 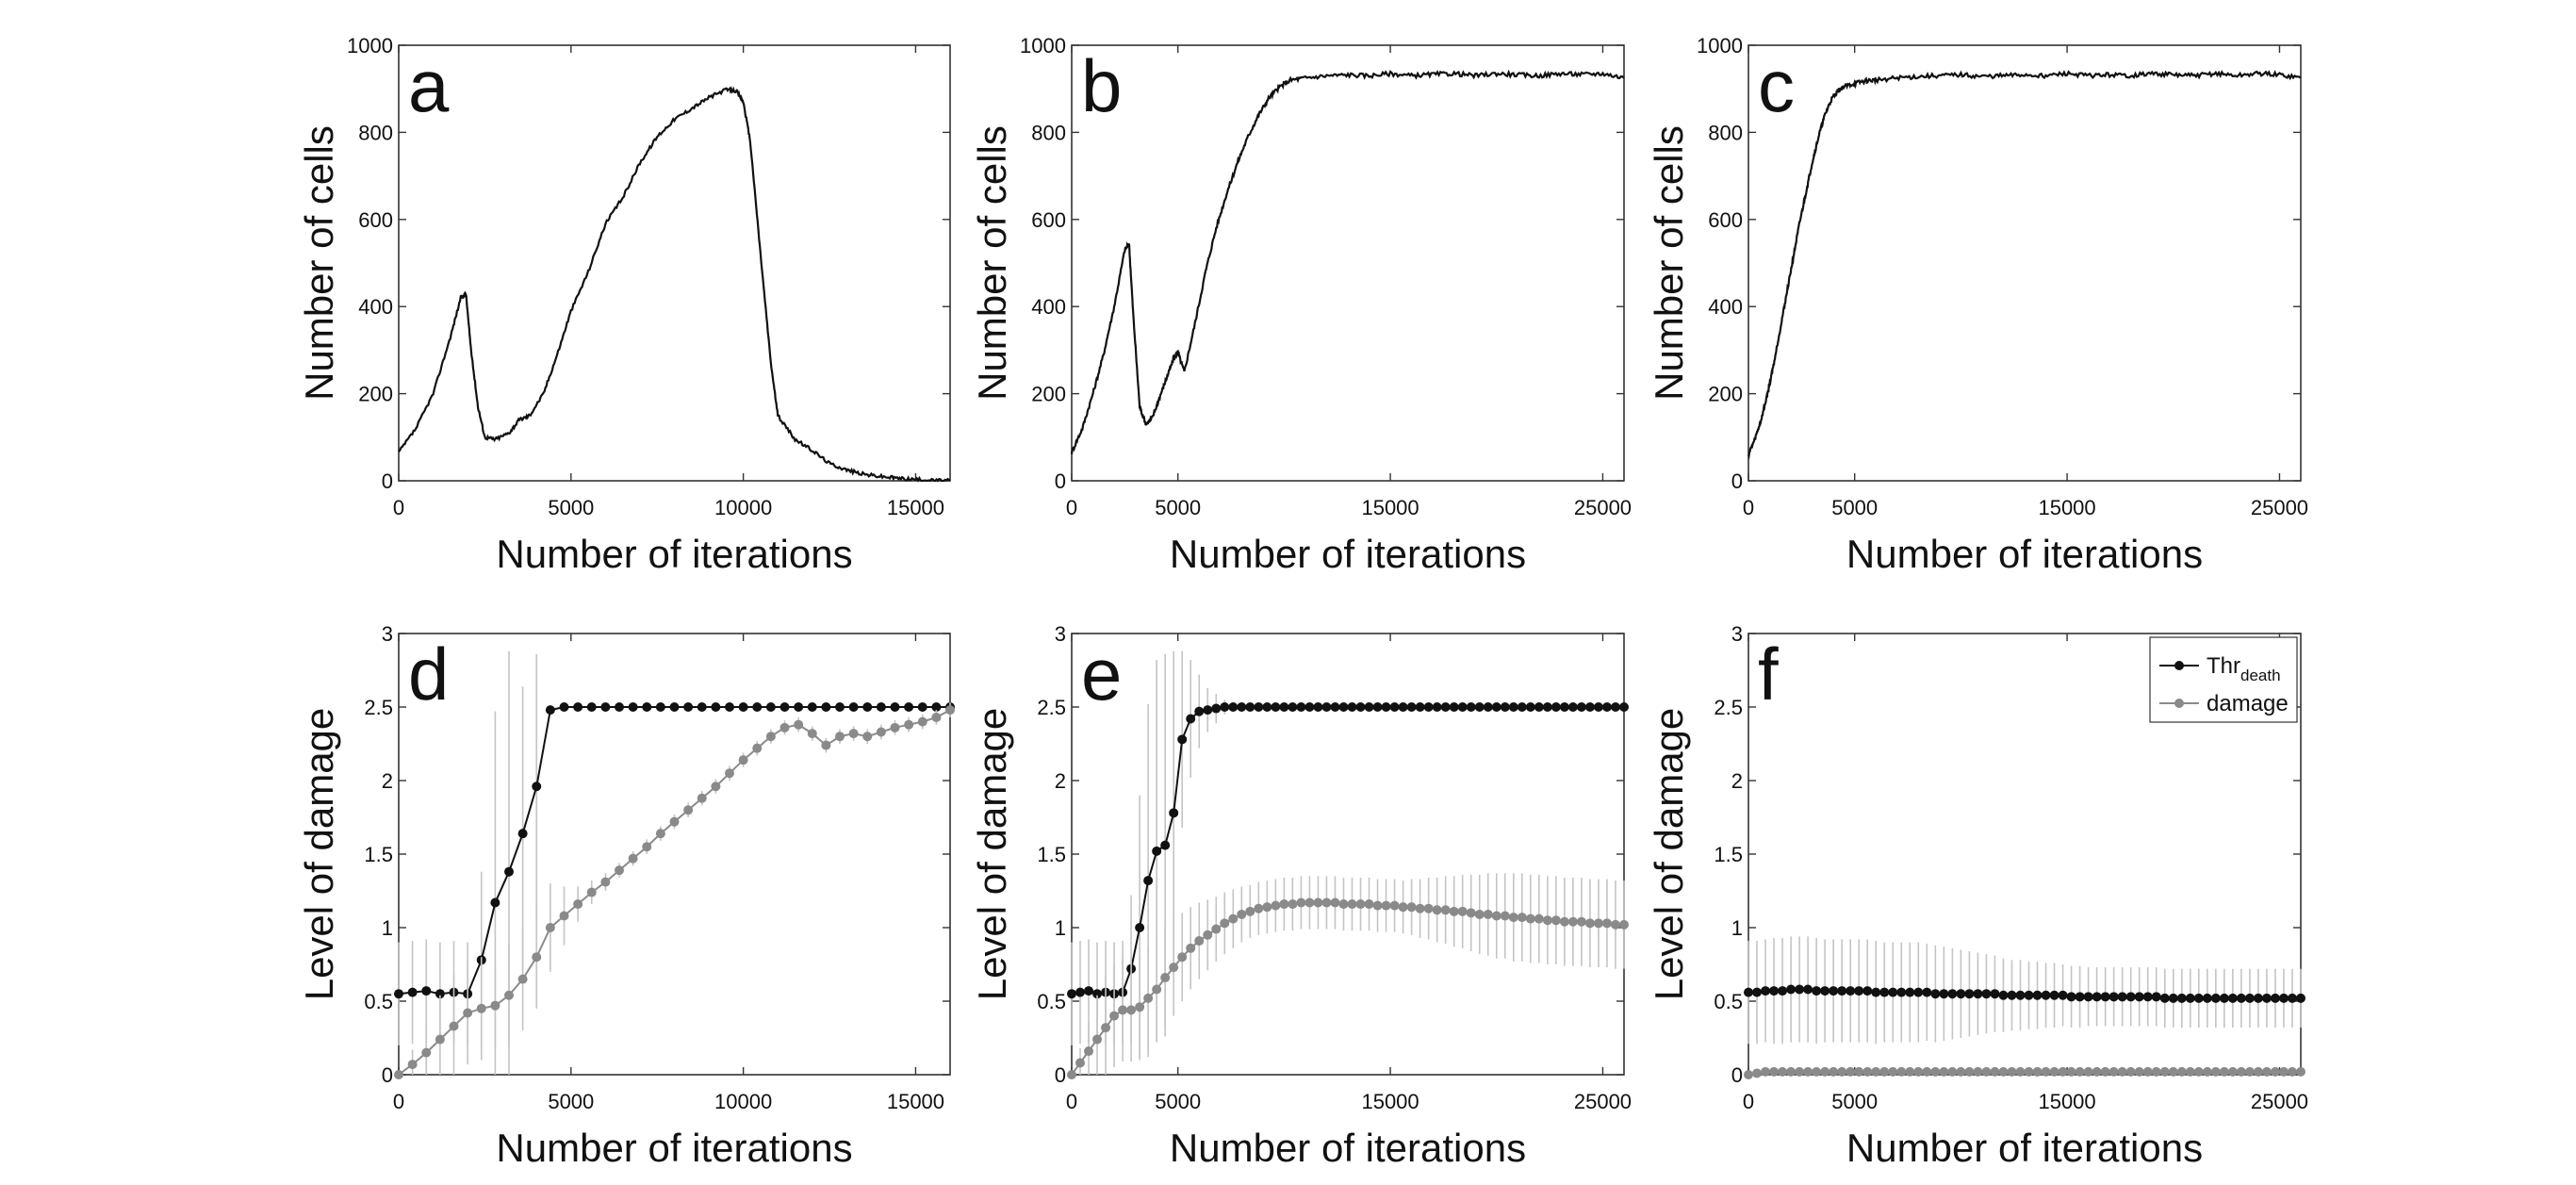 I want to click on x-tick-label: 0, so click(x=398, y=508).